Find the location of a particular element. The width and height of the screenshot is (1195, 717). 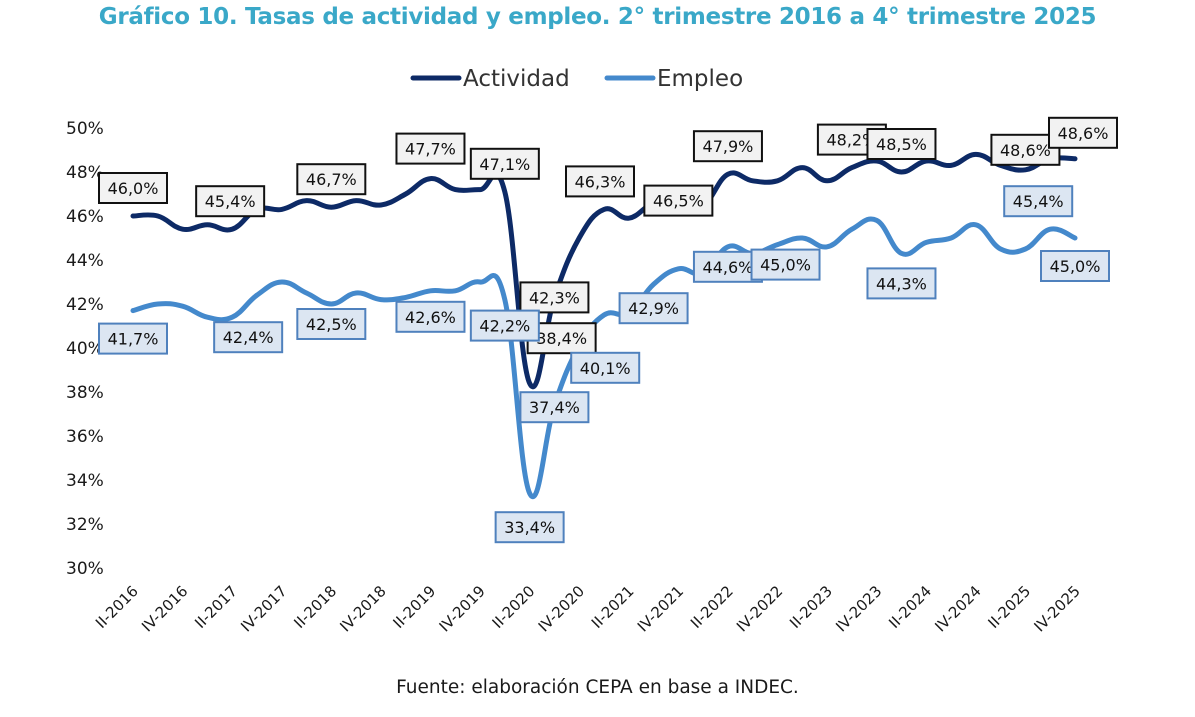

data-label-actividad: 46,7% is located at coordinates (331, 179).